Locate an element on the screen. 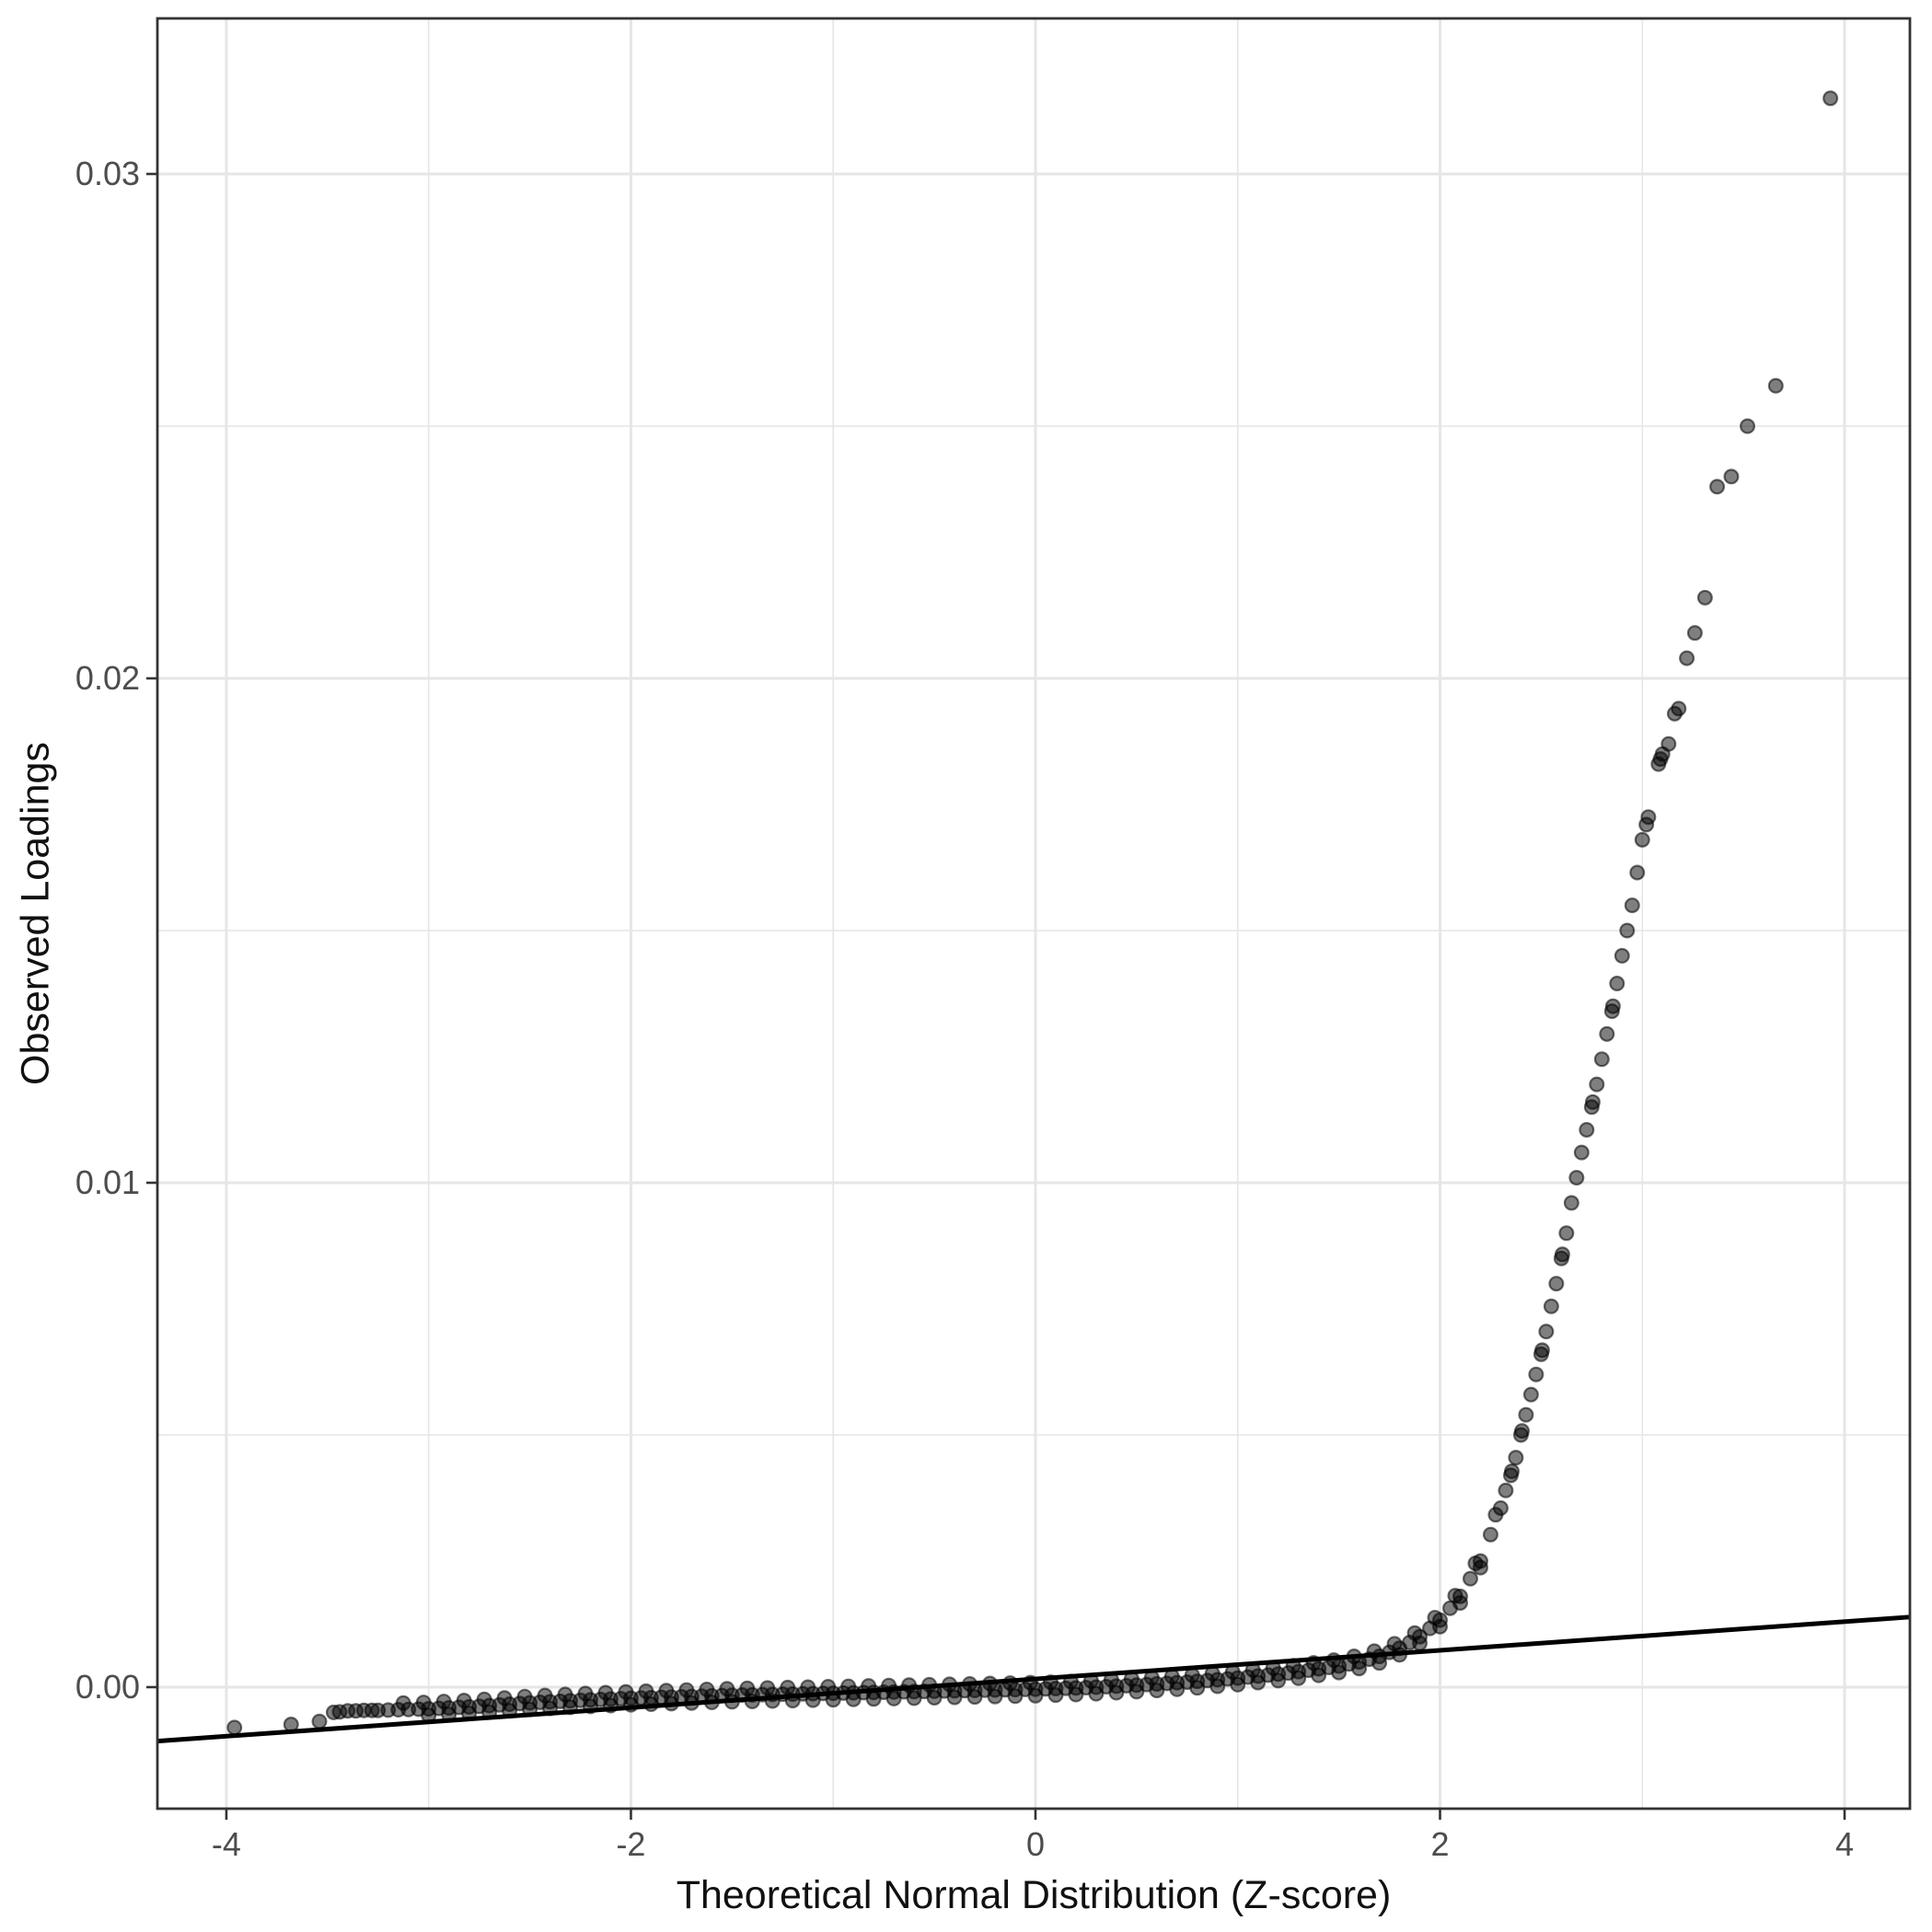  y-tick-label: 0.03 is located at coordinates (108, 173).